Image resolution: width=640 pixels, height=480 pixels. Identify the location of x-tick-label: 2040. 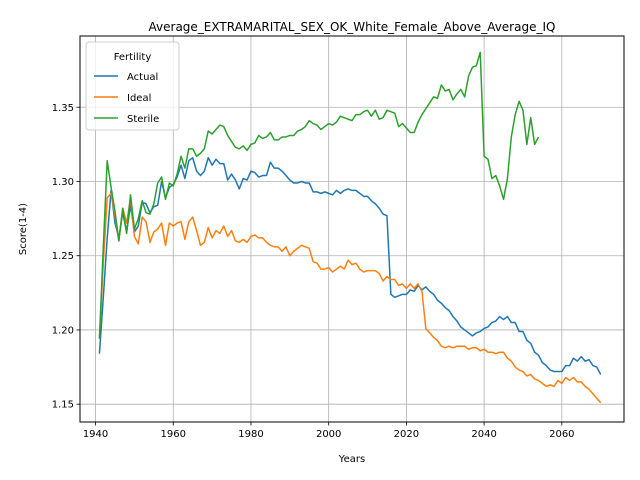
(483, 434).